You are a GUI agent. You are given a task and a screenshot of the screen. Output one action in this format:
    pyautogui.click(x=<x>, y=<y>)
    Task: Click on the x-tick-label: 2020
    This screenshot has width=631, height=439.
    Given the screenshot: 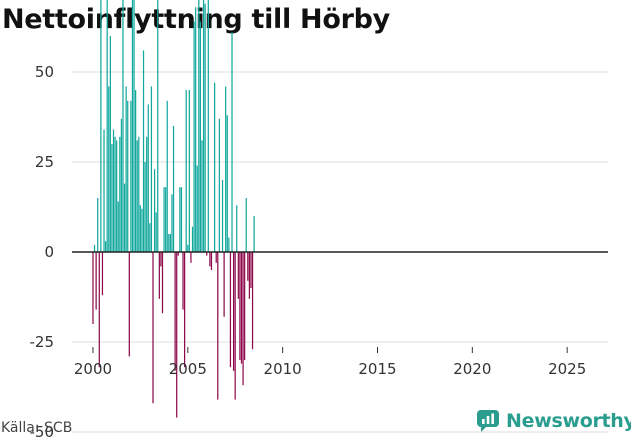 What is the action you would take?
    pyautogui.click(x=472, y=369)
    